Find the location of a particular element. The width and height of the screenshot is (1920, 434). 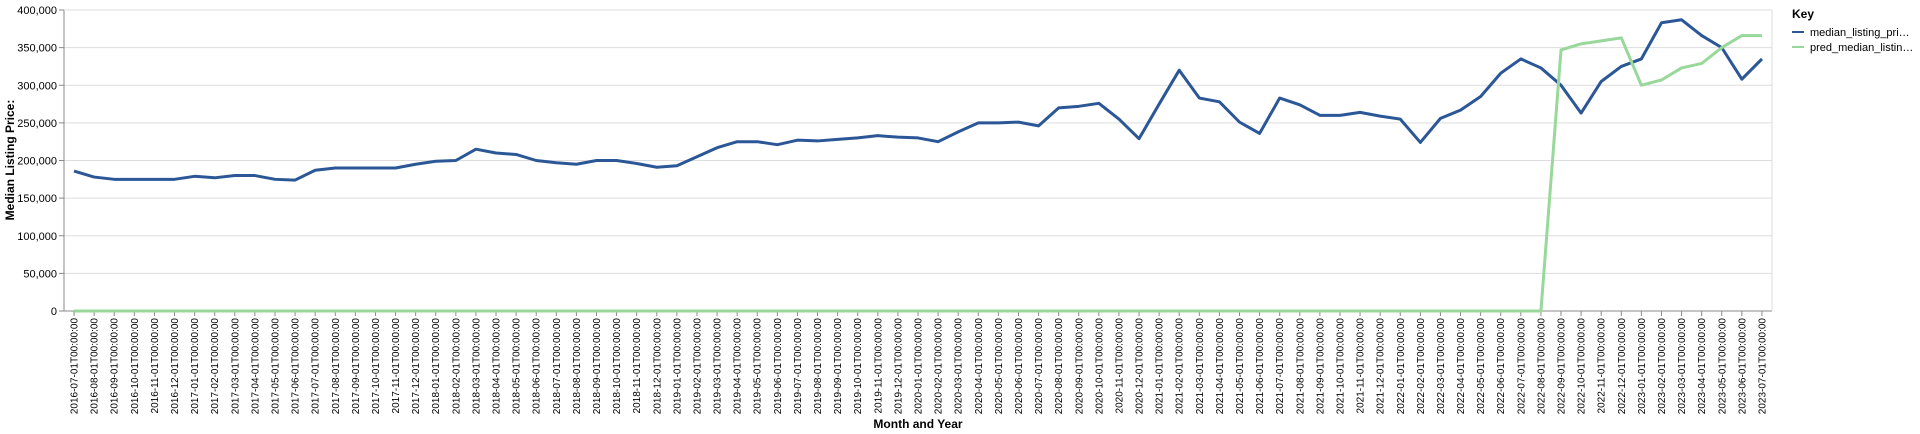

y-tick-label: 250,000 is located at coordinates (37, 124).